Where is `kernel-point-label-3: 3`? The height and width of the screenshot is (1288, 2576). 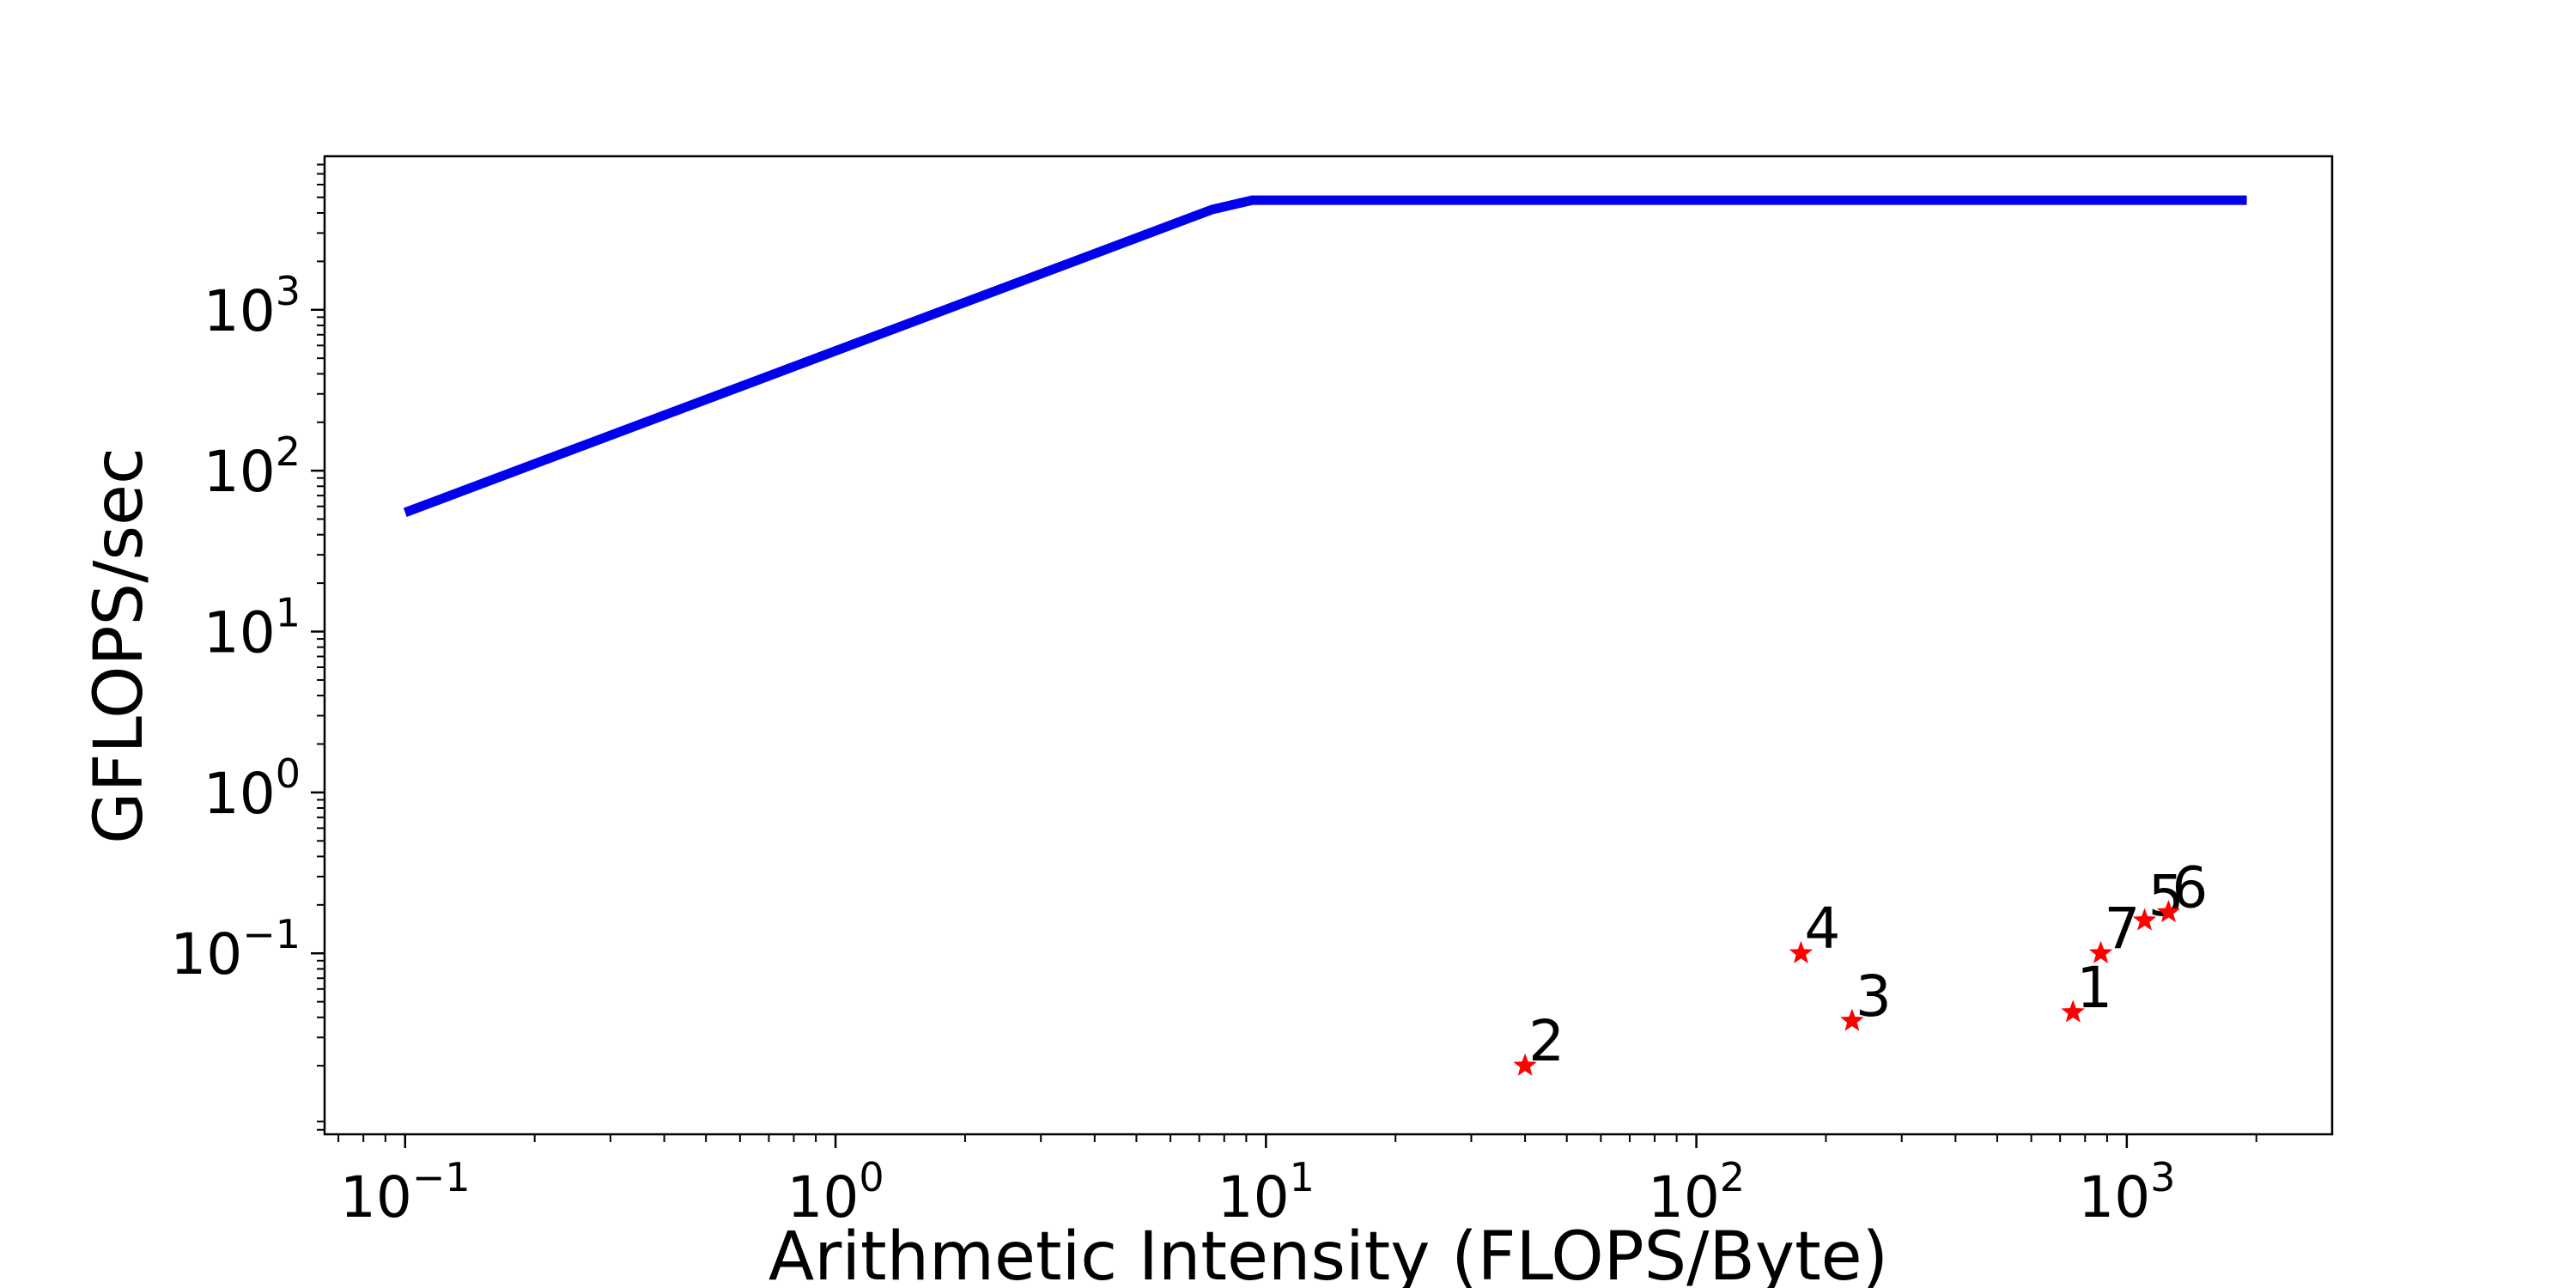
kernel-point-label-3: 3 is located at coordinates (1874, 996).